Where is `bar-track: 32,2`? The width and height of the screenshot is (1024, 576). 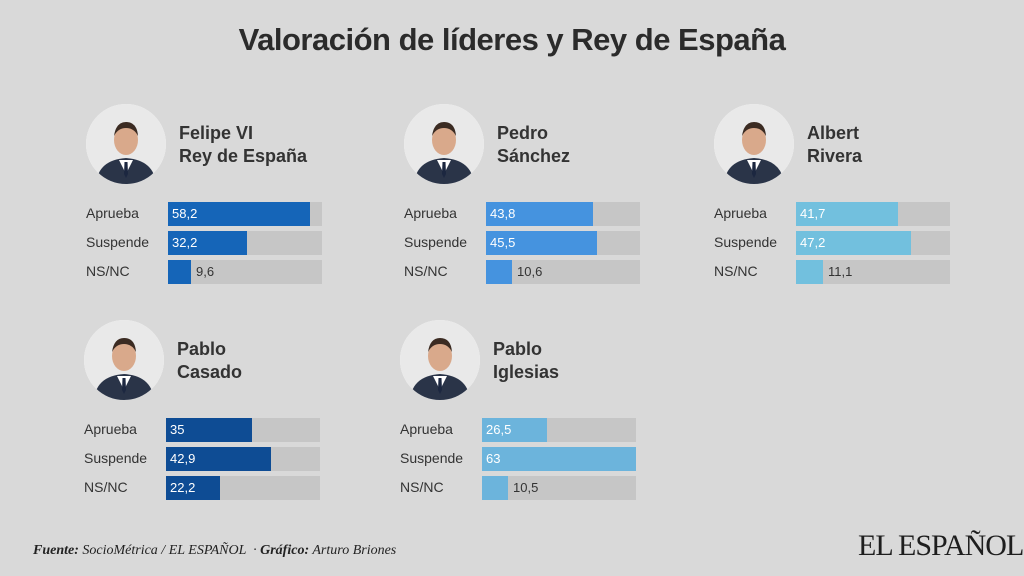 bar-track: 32,2 is located at coordinates (245, 243).